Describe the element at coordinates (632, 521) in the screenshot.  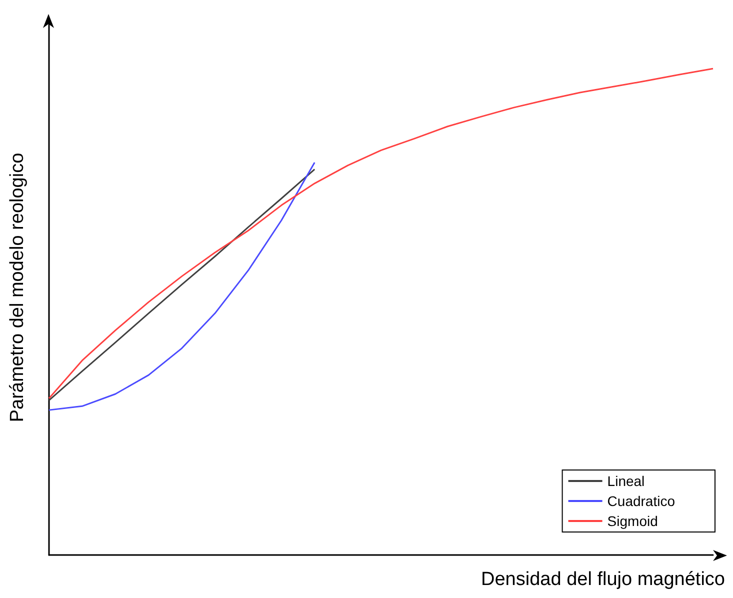
I see `legend-label: Sigmoid` at that location.